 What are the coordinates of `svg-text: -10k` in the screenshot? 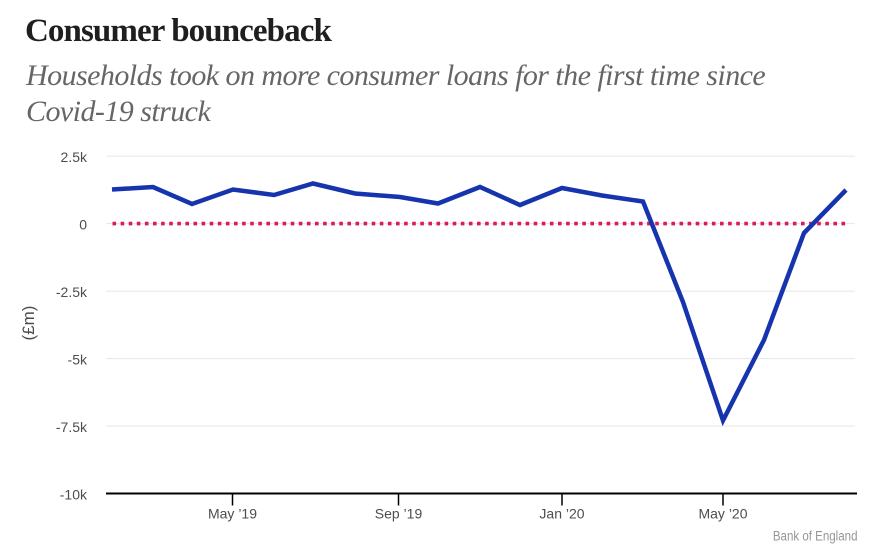 It's located at (74, 495).